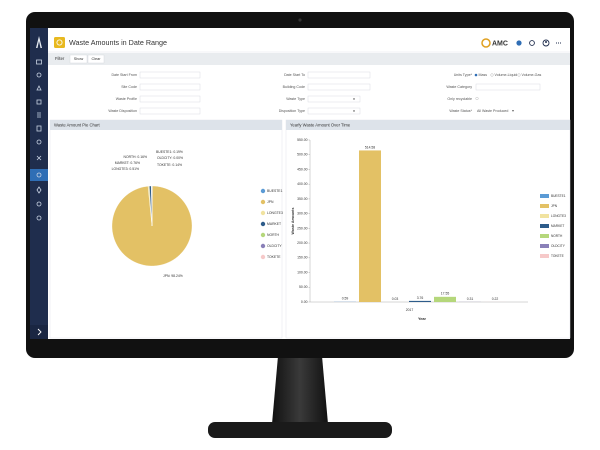 The width and height of the screenshot is (600, 450). Describe the element at coordinates (294, 75) in the screenshot. I see `field-label: Date Start To` at that location.